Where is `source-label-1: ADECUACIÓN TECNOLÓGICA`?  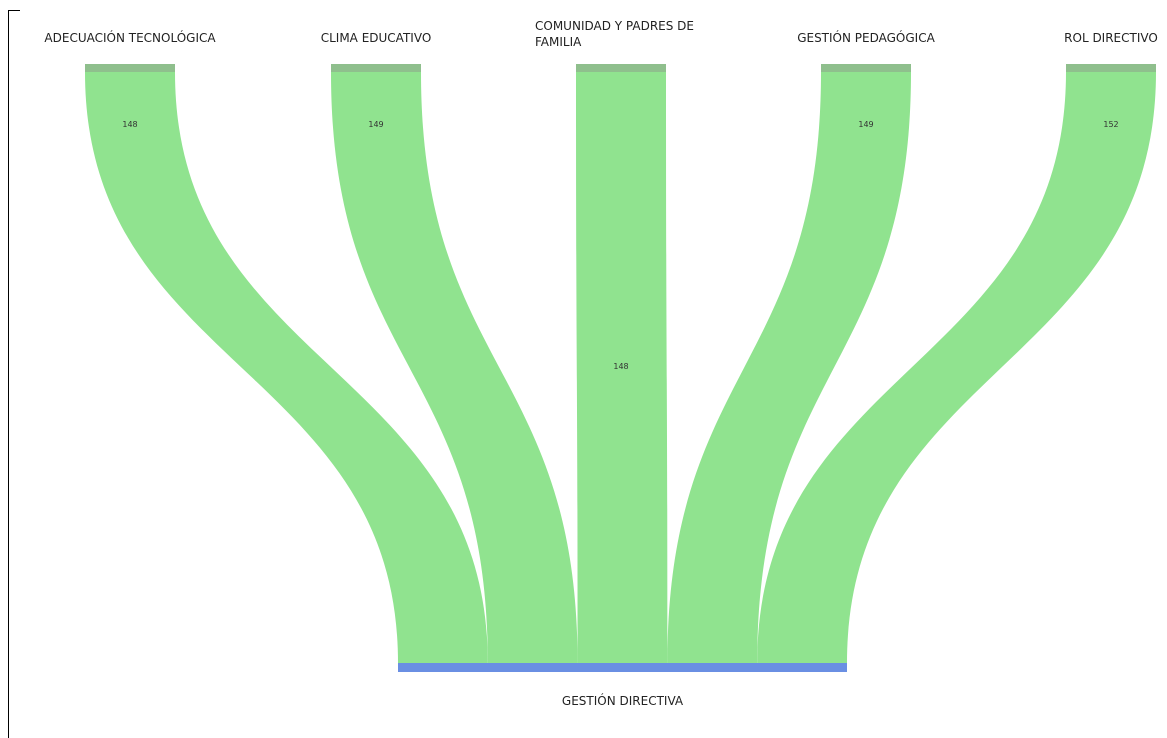
source-label-1: ADECUACIÓN TECNOLÓGICA is located at coordinates (130, 37).